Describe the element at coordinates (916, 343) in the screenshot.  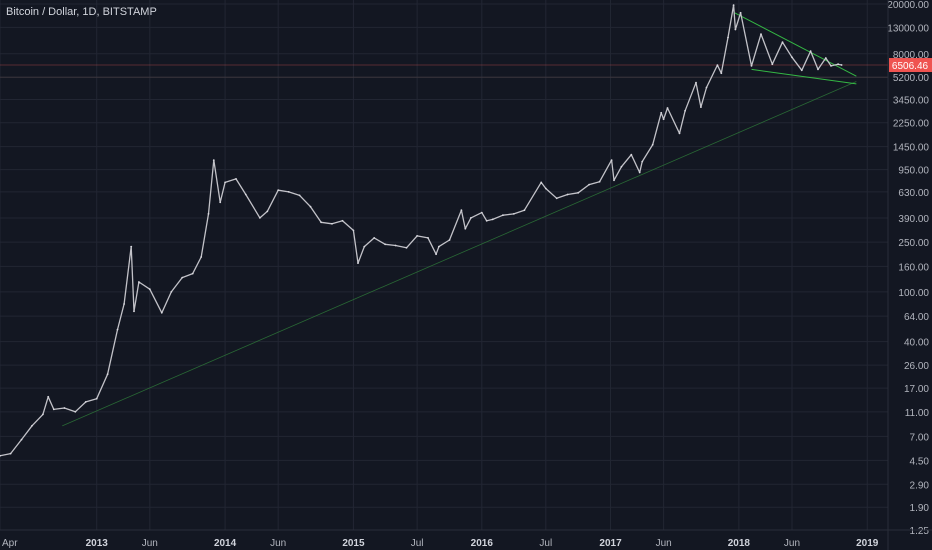
I see `y-tick-label: 40.00` at that location.